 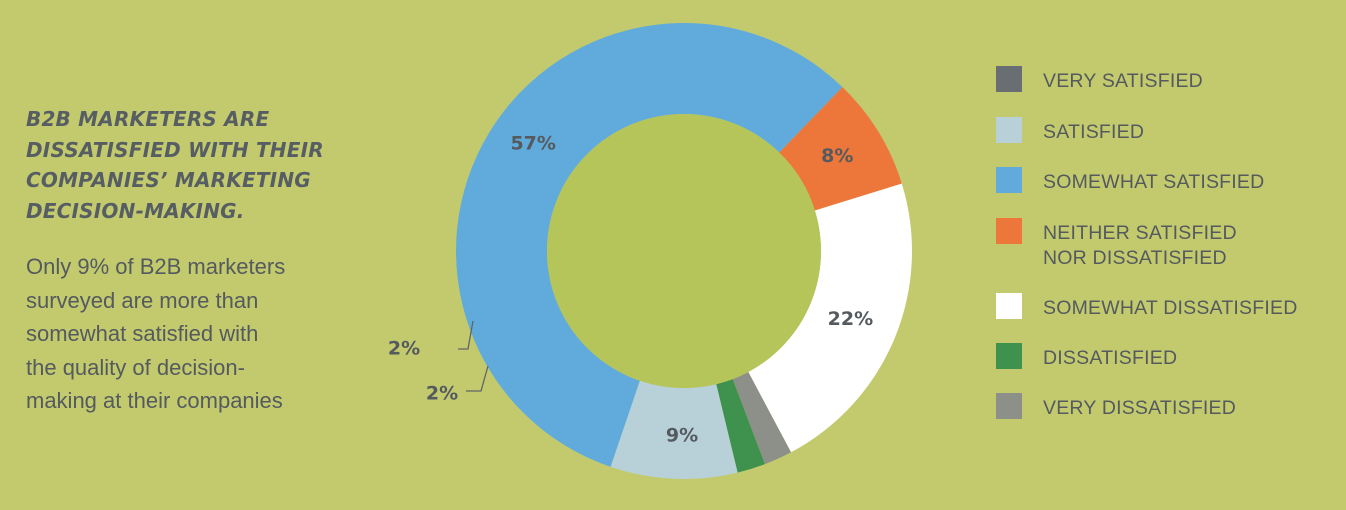 I want to click on legend-label: SOMEWHAT DISSATISFIED, so click(x=1170, y=308).